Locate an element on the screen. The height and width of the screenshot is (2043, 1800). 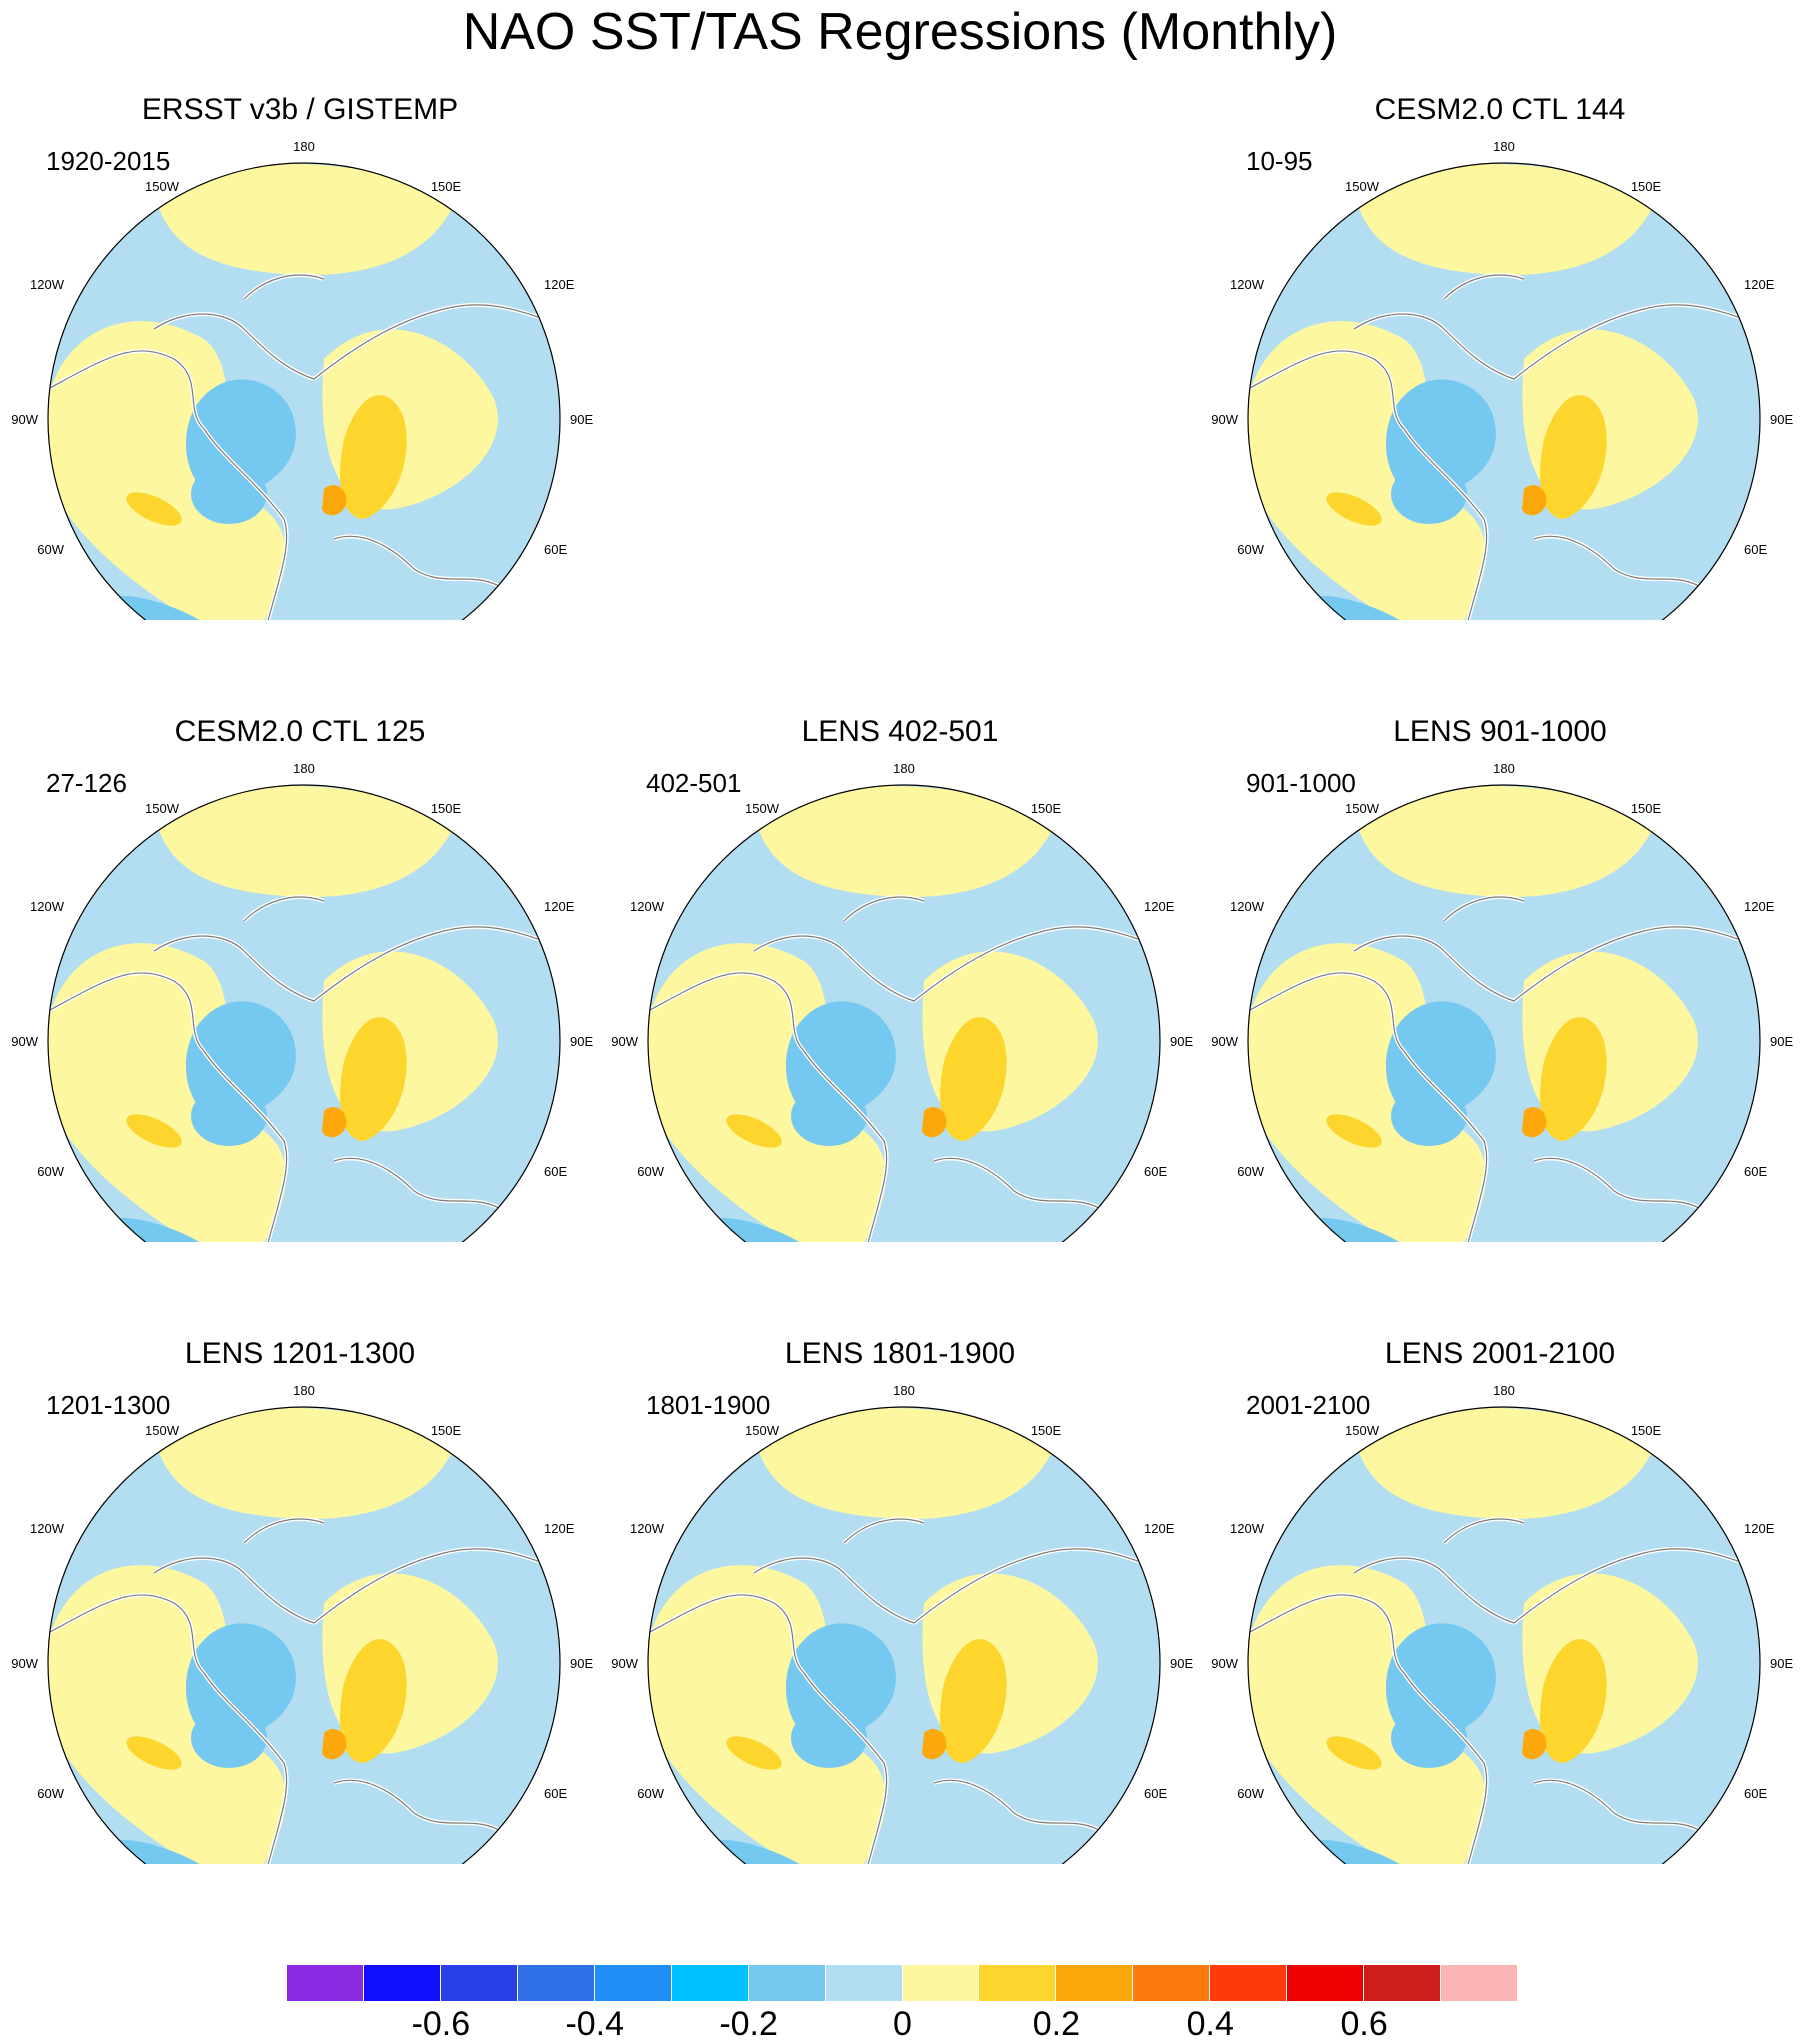
panel-title: ERSST v3b / GISTEMP is located at coordinates (300, 109).